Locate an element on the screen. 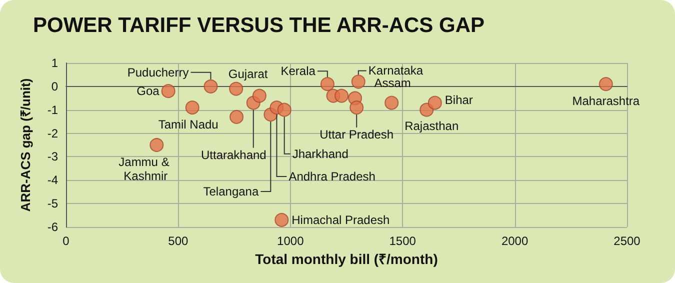 The height and width of the screenshot is (283, 675). annotation: Andhra Pradesh is located at coordinates (332, 177).